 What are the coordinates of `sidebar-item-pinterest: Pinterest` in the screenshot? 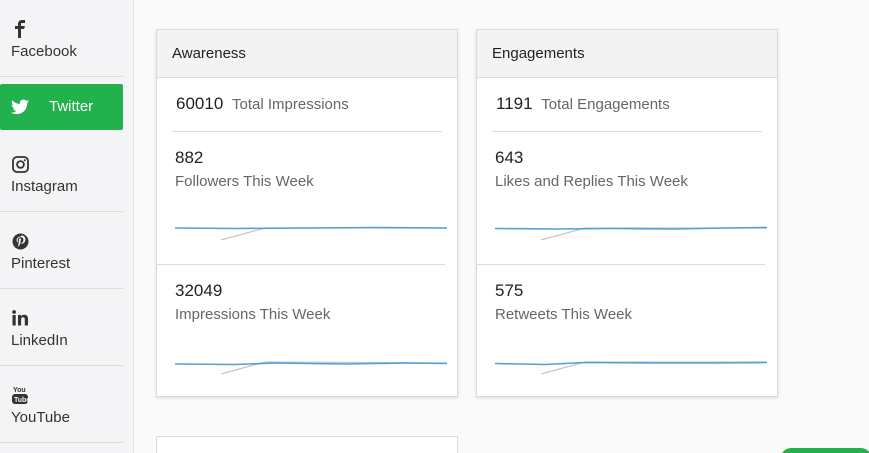 It's located at (61, 250).